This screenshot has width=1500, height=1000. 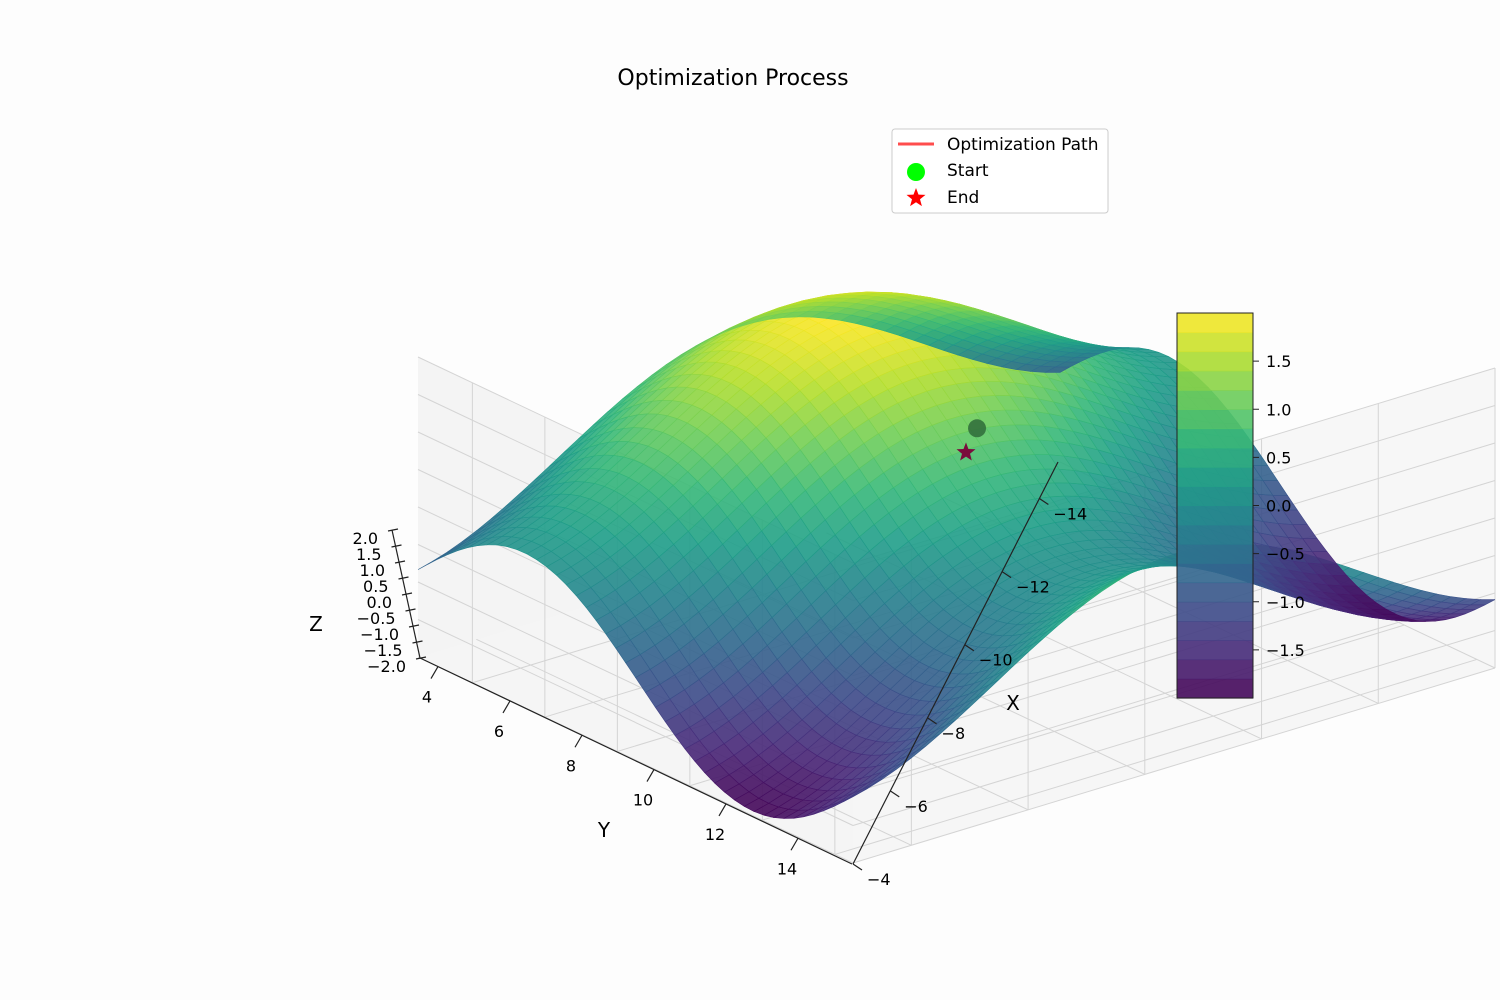 I want to click on colorbar-tick-label: −1.5, so click(x=1285, y=650).